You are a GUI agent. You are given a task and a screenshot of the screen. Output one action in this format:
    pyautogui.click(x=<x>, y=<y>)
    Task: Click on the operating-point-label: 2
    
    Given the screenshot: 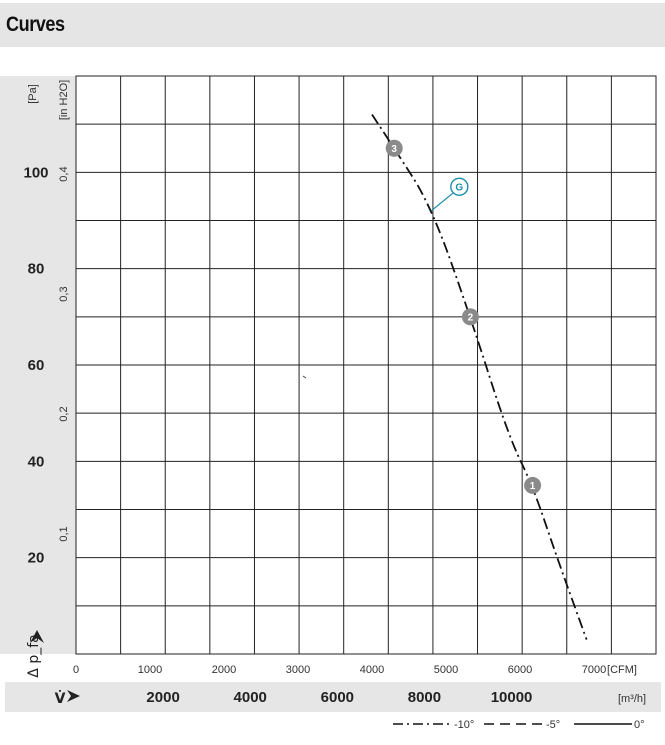 What is the action you would take?
    pyautogui.click(x=471, y=317)
    